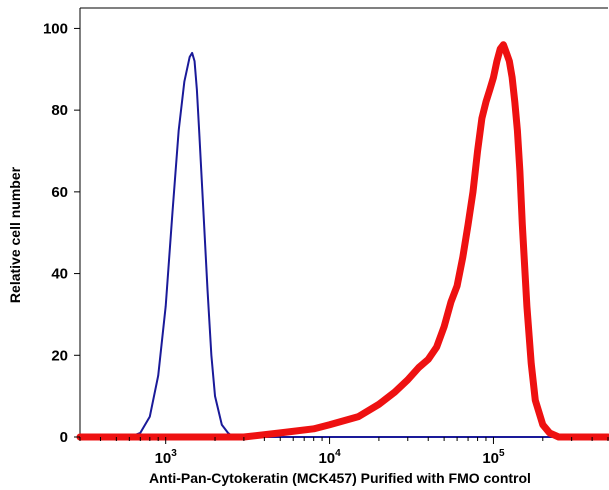  Describe the element at coordinates (59, 192) in the screenshot. I see `y-tick-label: 60` at that location.